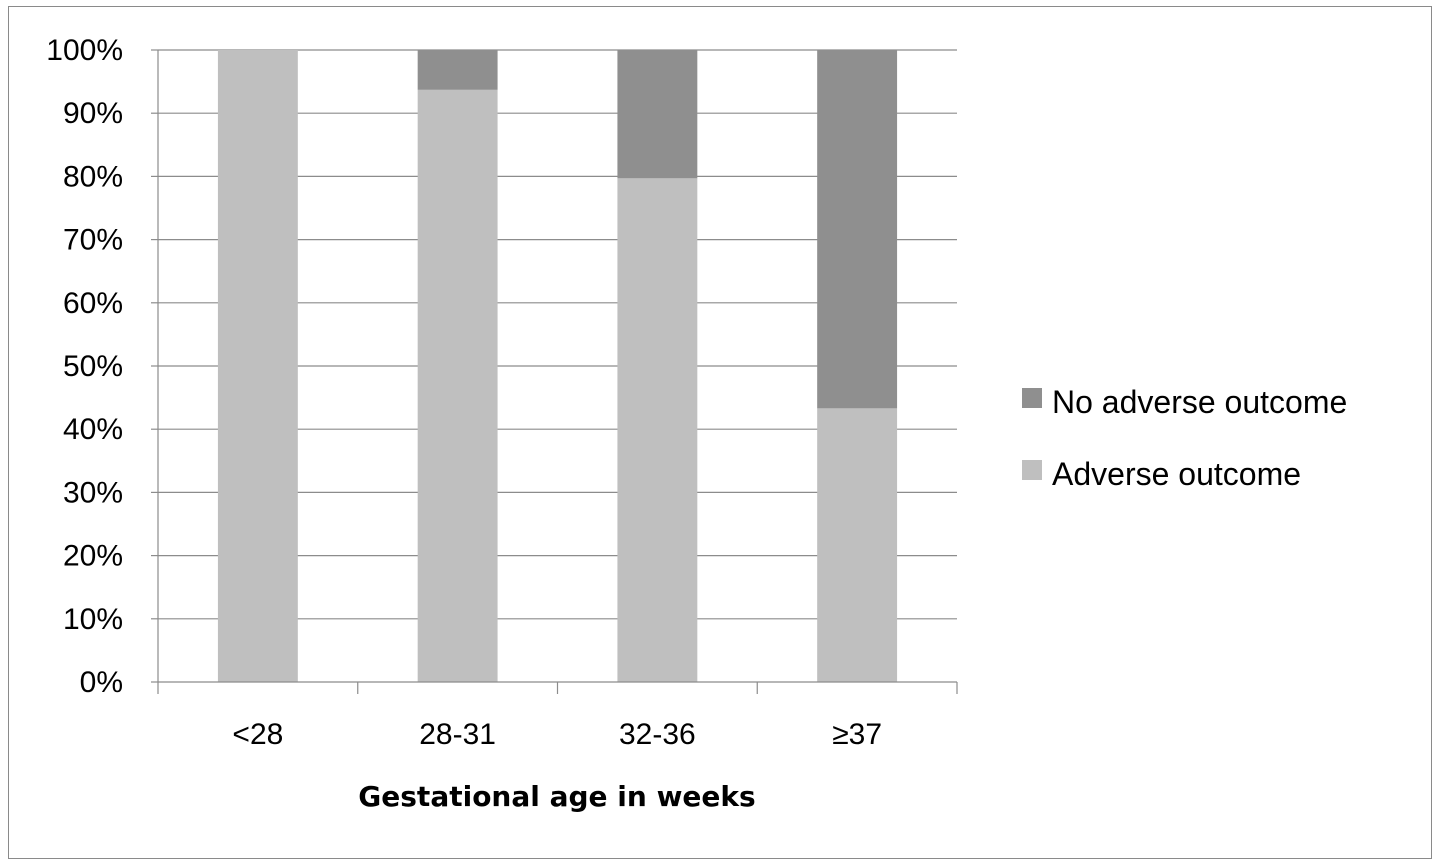 This screenshot has width=1439, height=865. Describe the element at coordinates (84, 50) in the screenshot. I see `y-tick-label: 100%` at that location.